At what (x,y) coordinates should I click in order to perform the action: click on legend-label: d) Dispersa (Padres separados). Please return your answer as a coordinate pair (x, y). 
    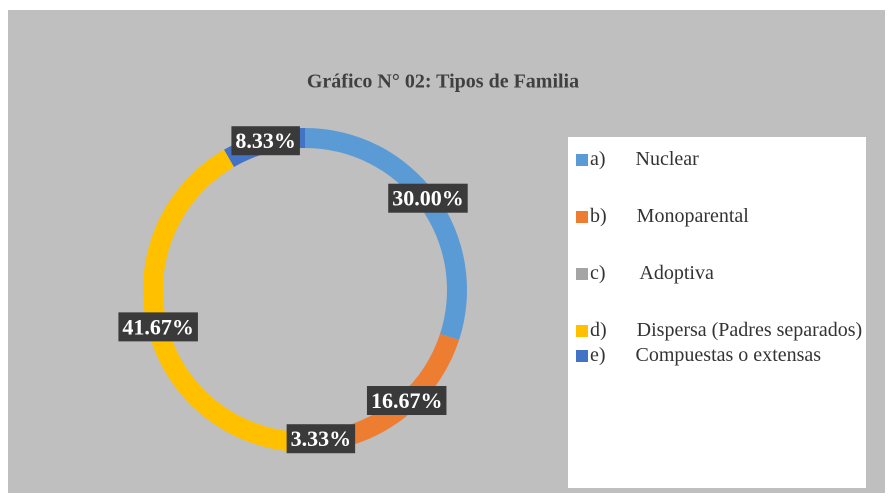
    Looking at the image, I should click on (726, 330).